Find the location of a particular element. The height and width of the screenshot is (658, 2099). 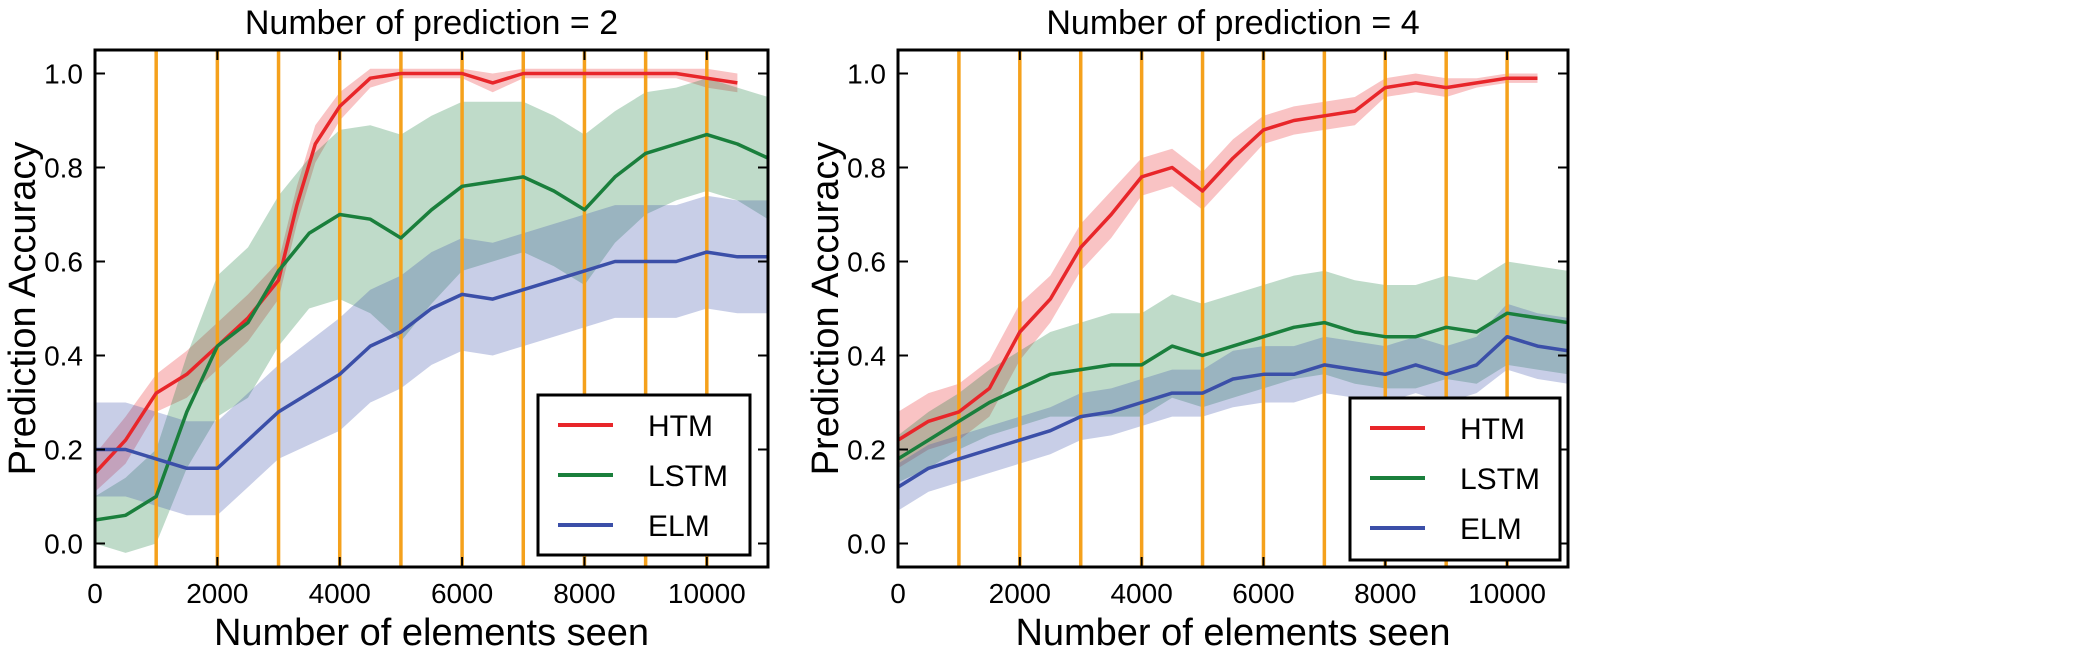

confidence-band-elm is located at coordinates (1233, 407).